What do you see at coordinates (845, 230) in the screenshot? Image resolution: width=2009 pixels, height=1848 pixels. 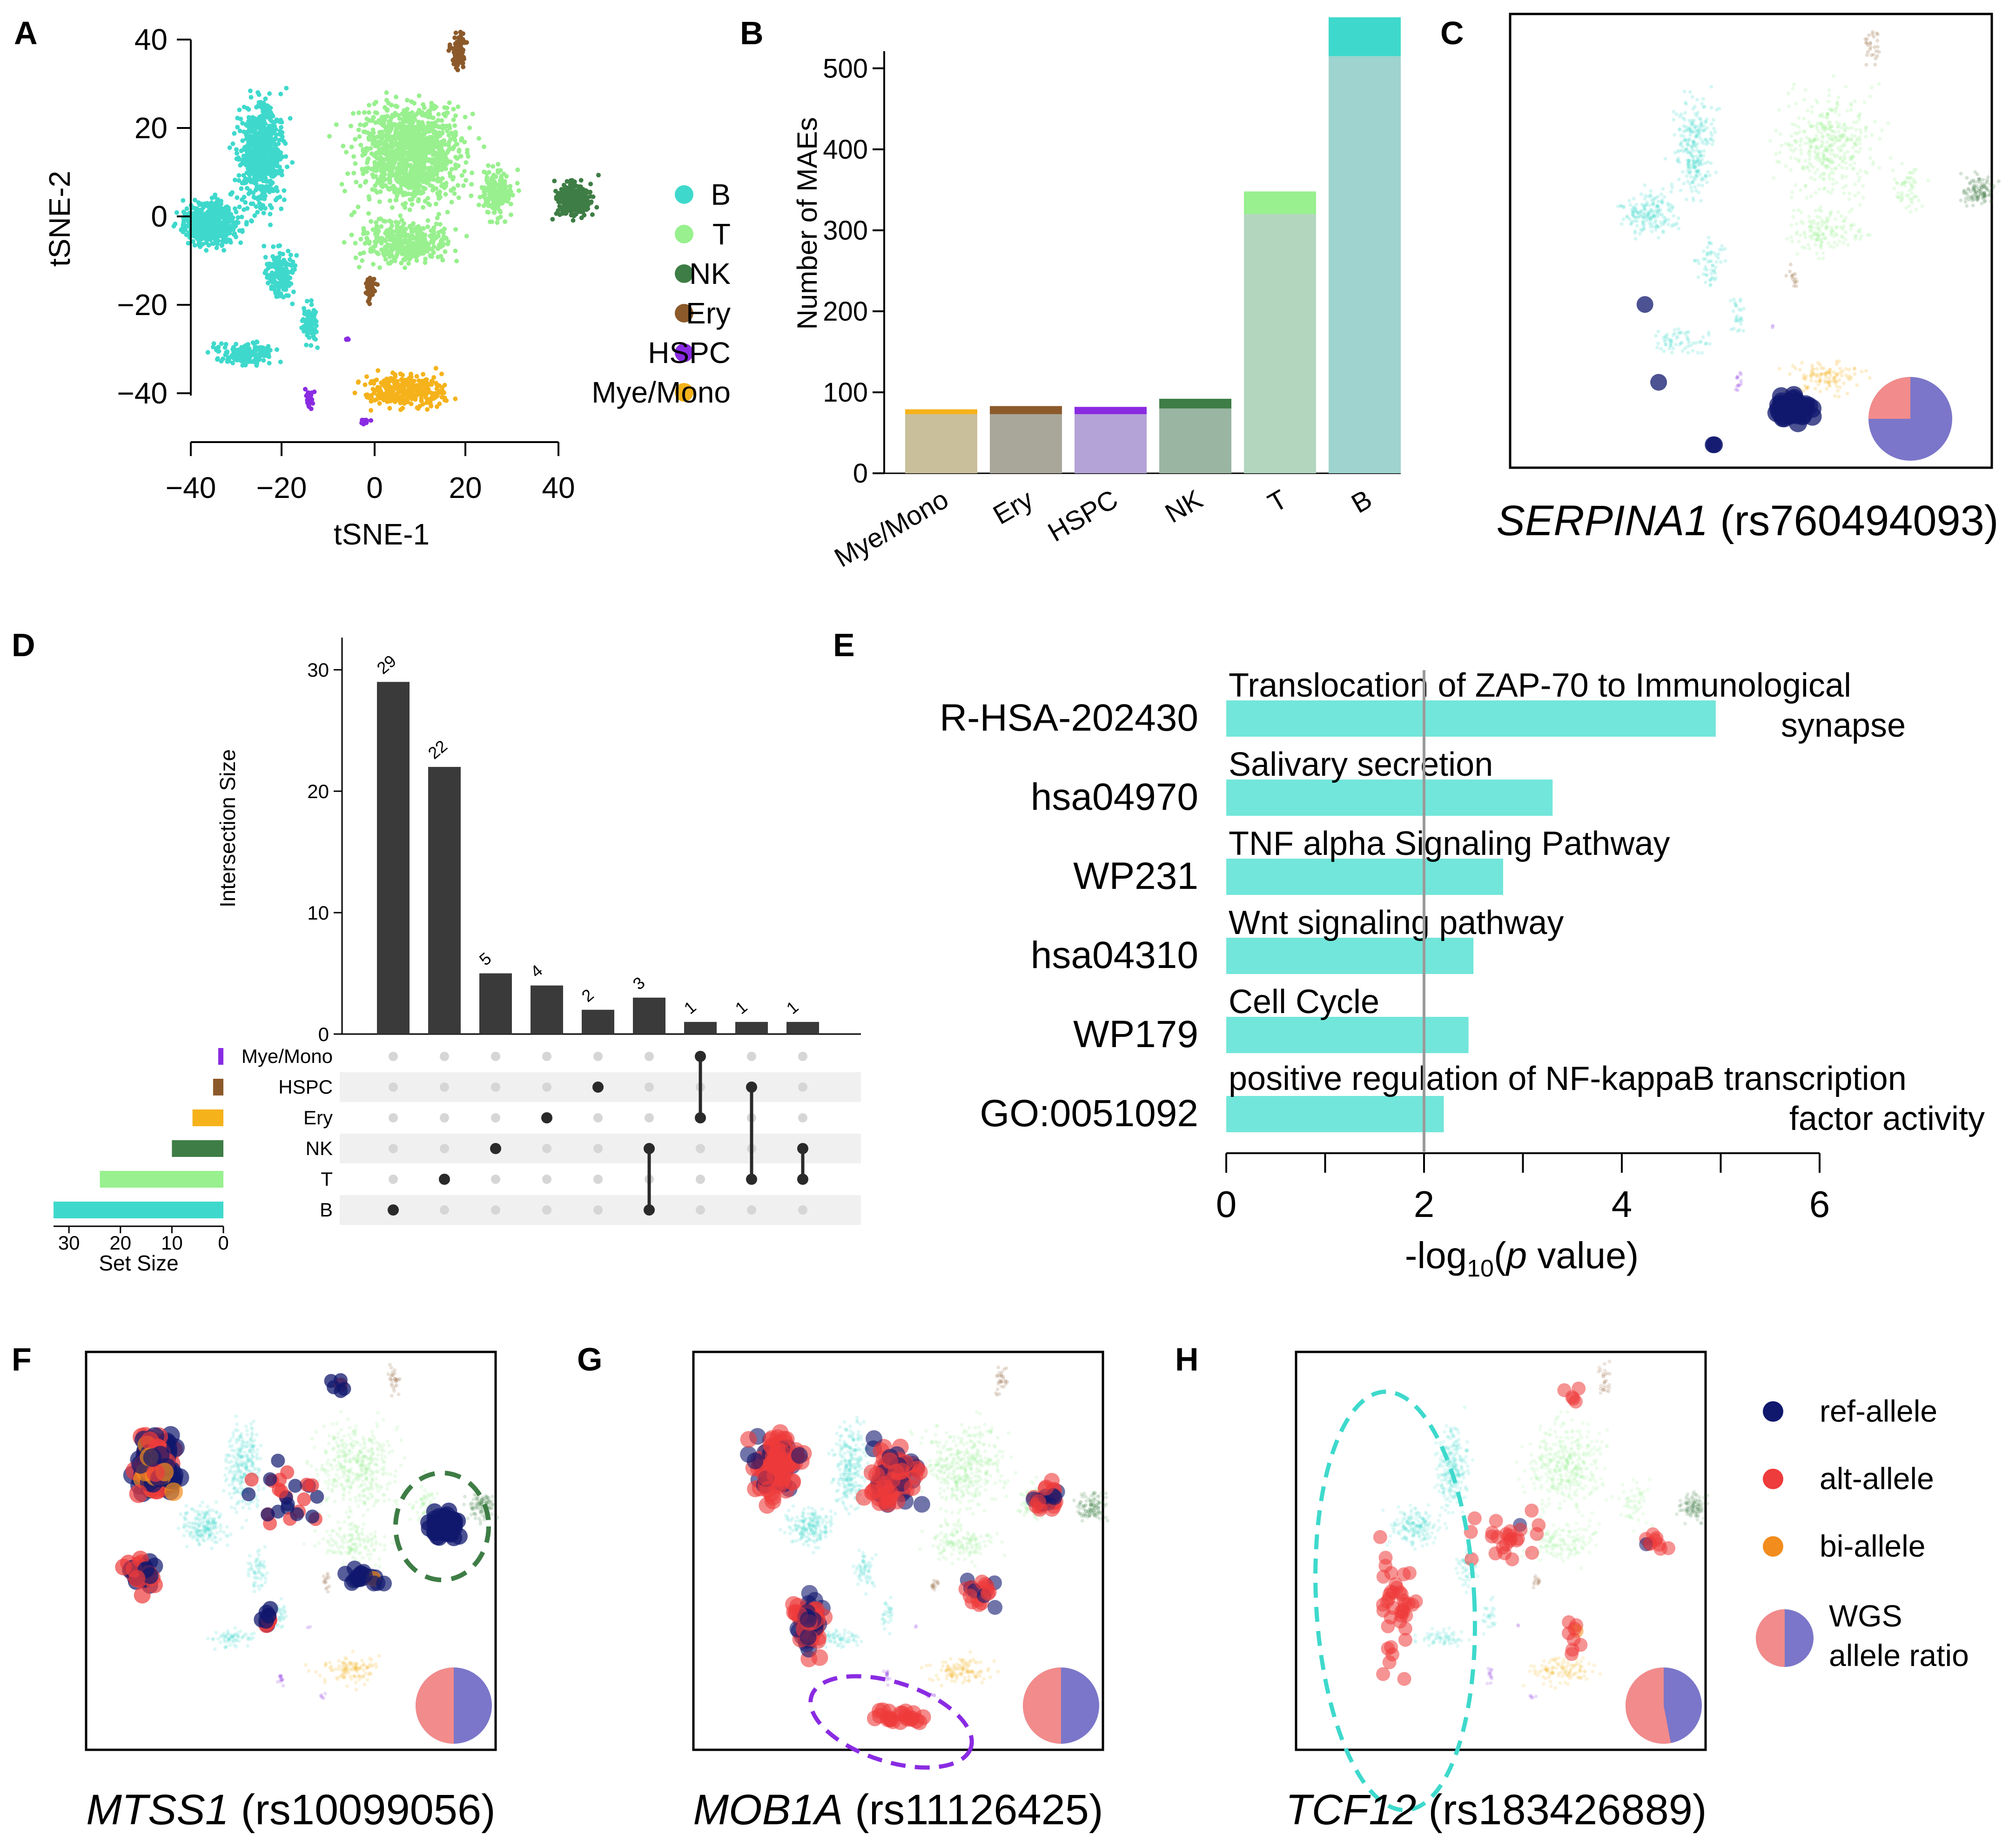 I see `b-y-tick-label: 300` at bounding box center [845, 230].